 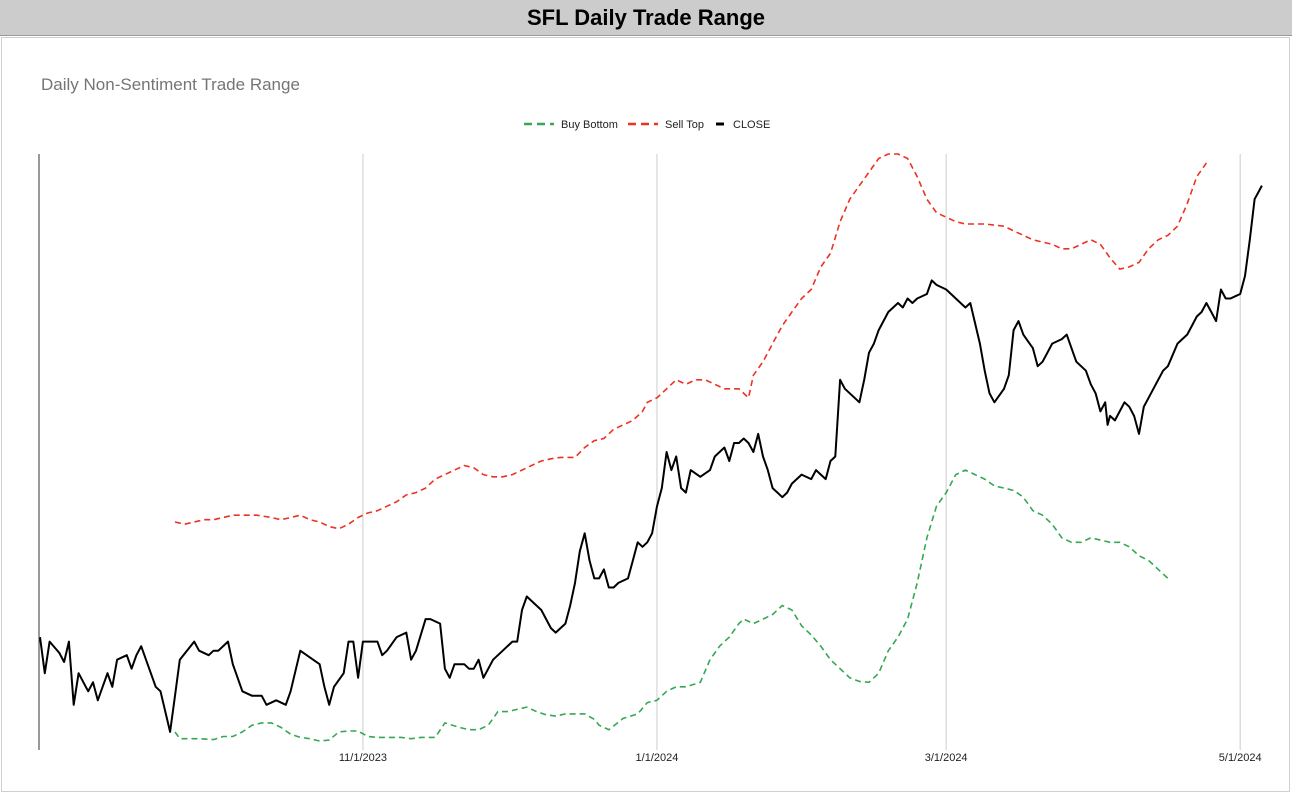 What do you see at coordinates (170, 84) in the screenshot?
I see `chart-title: Daily Non-Sentiment Trade Range` at bounding box center [170, 84].